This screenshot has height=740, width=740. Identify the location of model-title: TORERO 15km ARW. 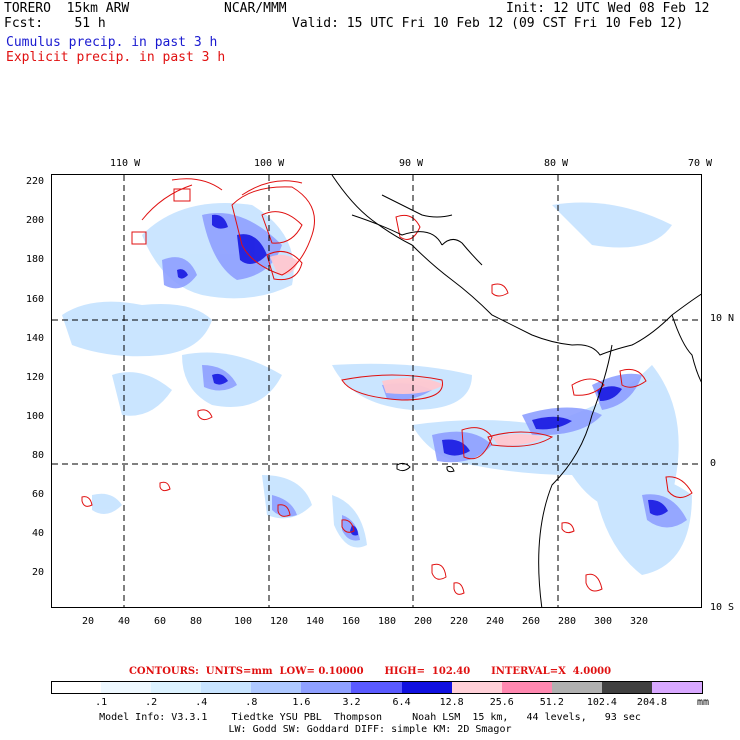
(67, 8).